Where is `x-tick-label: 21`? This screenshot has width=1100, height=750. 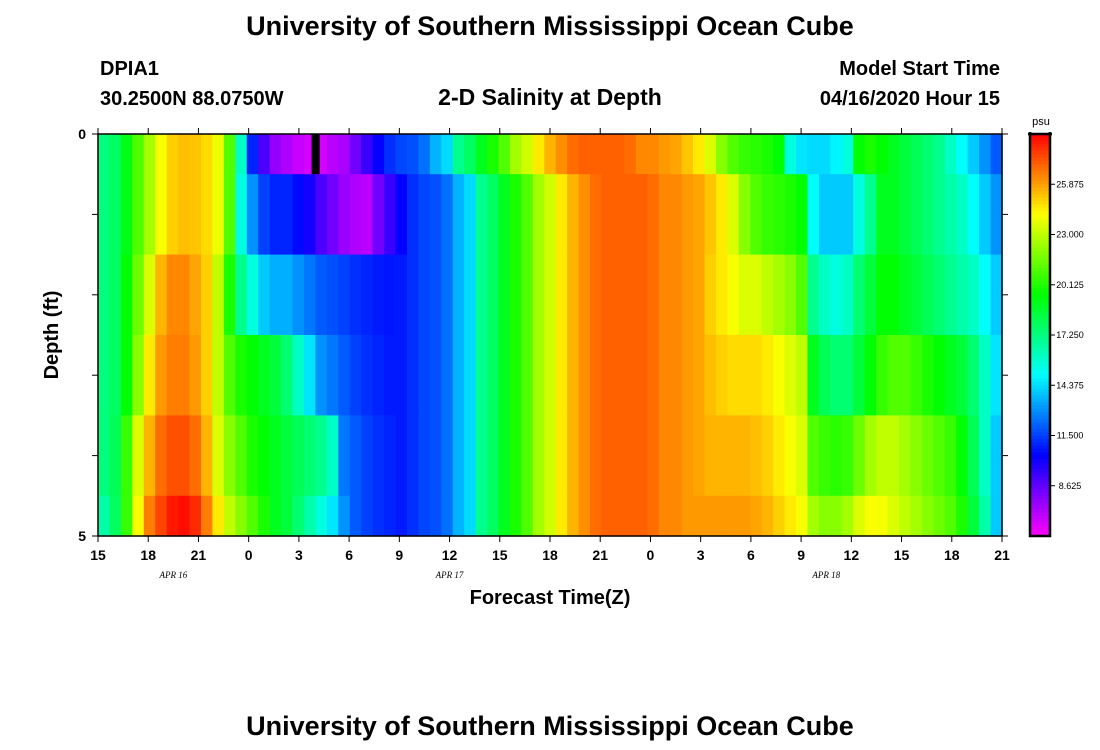
x-tick-label: 21 is located at coordinates (1002, 555).